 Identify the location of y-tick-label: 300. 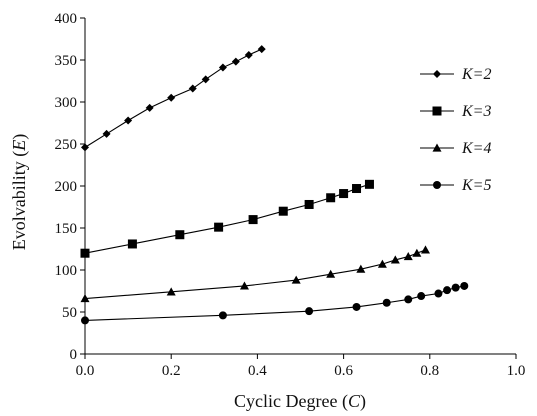
(66, 103).